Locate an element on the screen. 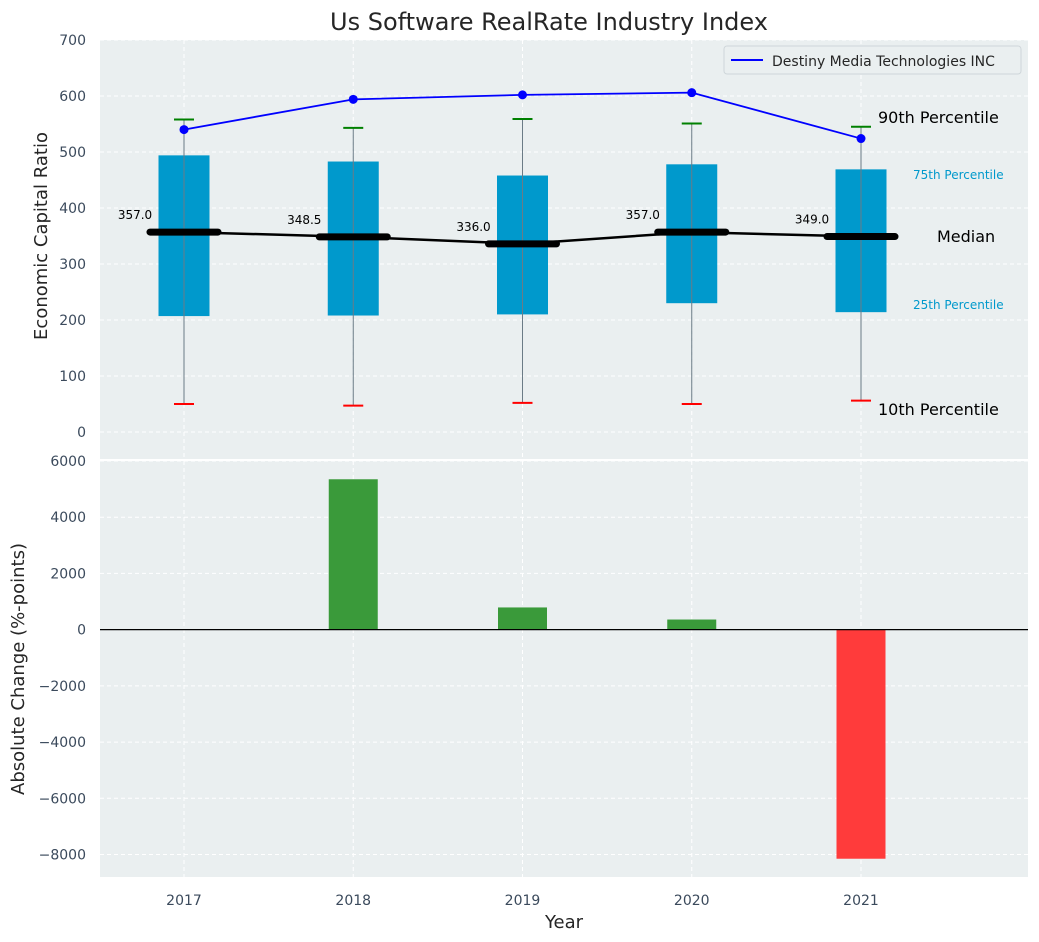 This screenshot has height=942, width=1039. annotation-p25: 25th Percentile is located at coordinates (958, 305).